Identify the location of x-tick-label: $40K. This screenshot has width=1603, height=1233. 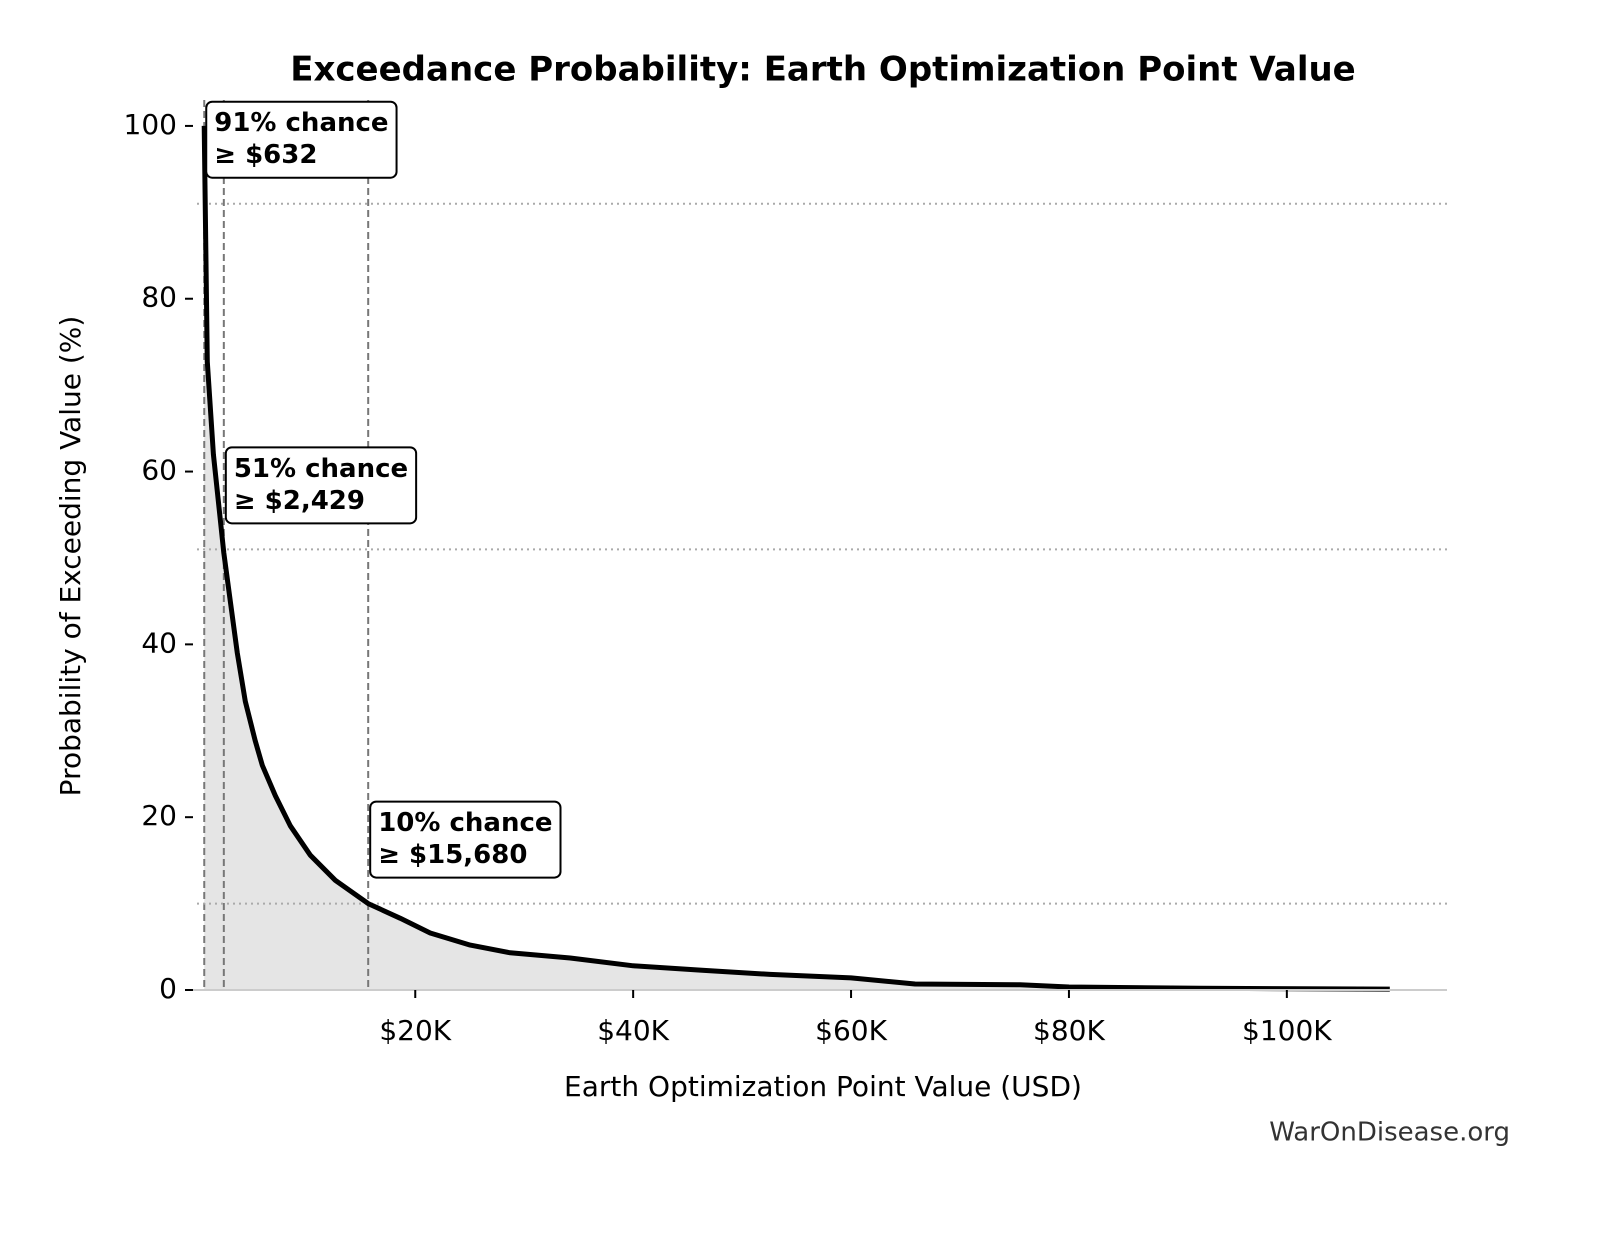
(633, 1030).